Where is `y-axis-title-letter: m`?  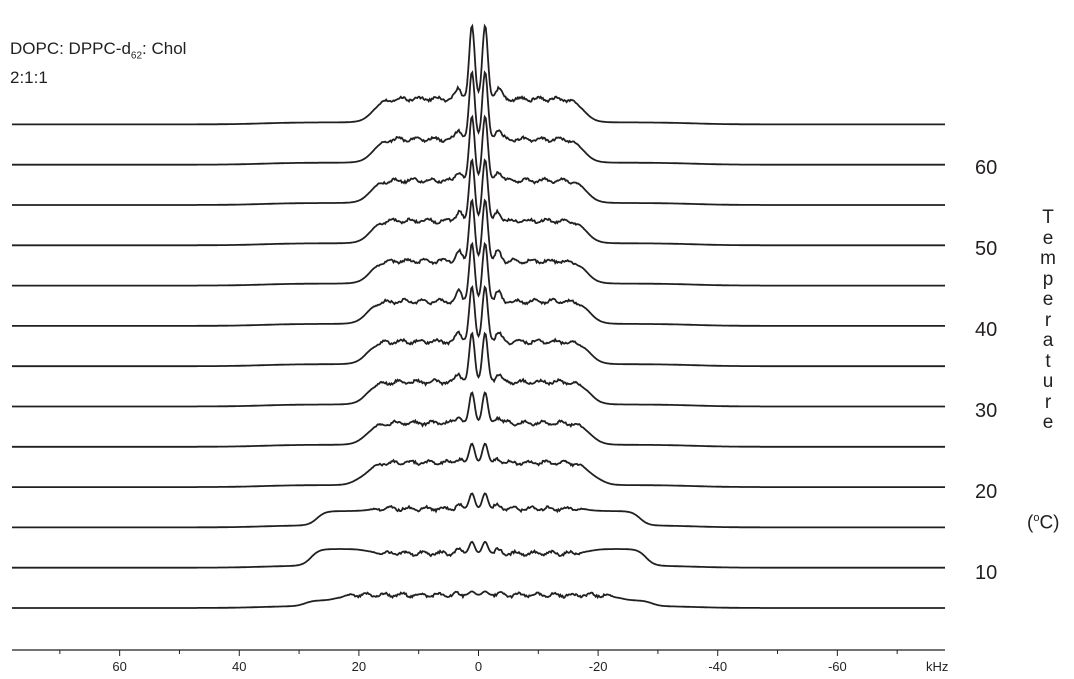
y-axis-title-letter: m is located at coordinates (1048, 258).